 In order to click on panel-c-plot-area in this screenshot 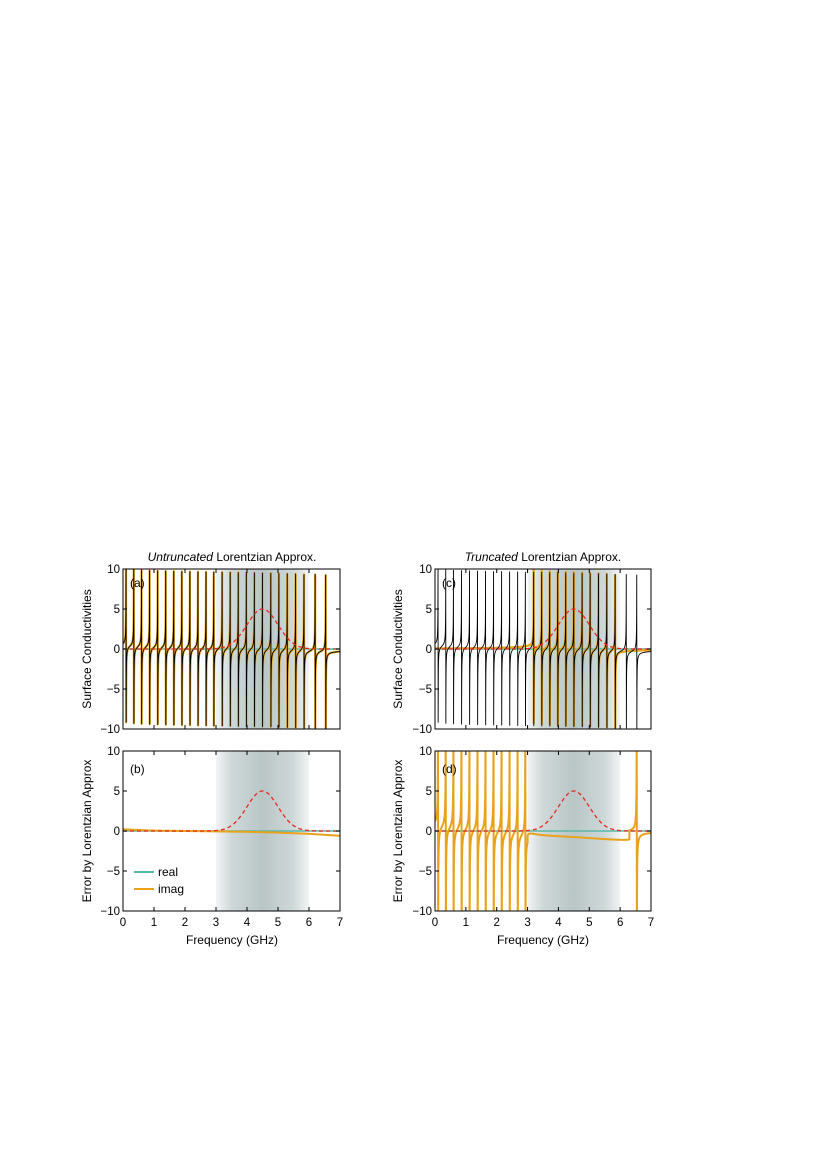, I will do `click(543, 649)`.